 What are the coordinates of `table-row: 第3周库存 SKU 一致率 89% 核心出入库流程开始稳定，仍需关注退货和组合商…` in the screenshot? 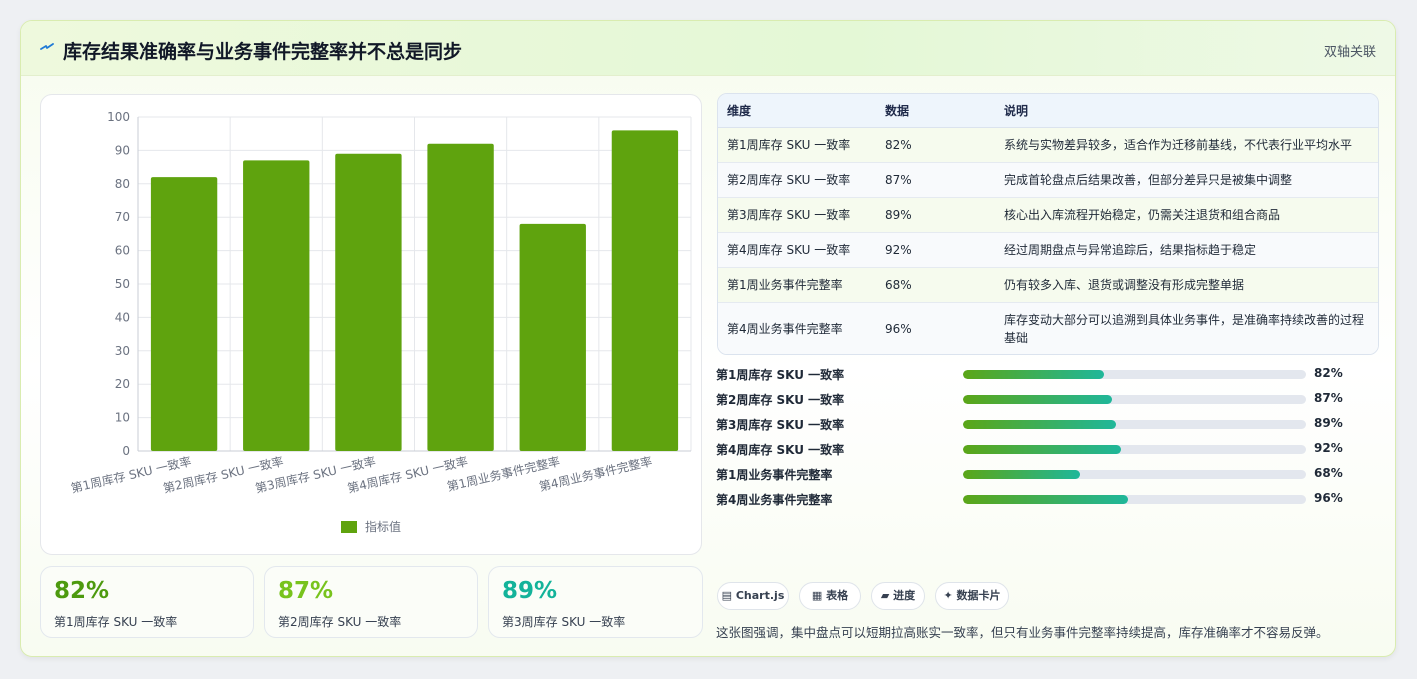 It's located at (1048, 215).